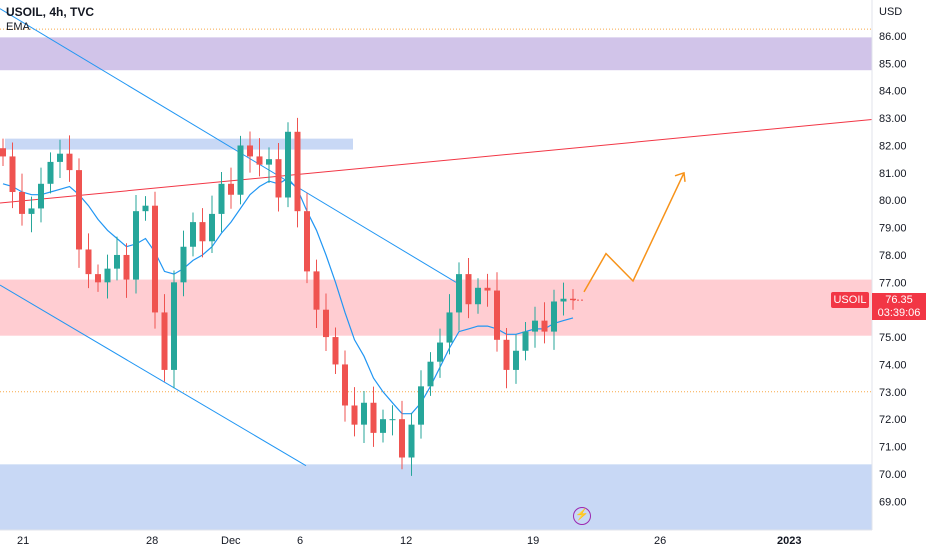  What do you see at coordinates (680, 176) in the screenshot?
I see `arrow-head` at bounding box center [680, 176].